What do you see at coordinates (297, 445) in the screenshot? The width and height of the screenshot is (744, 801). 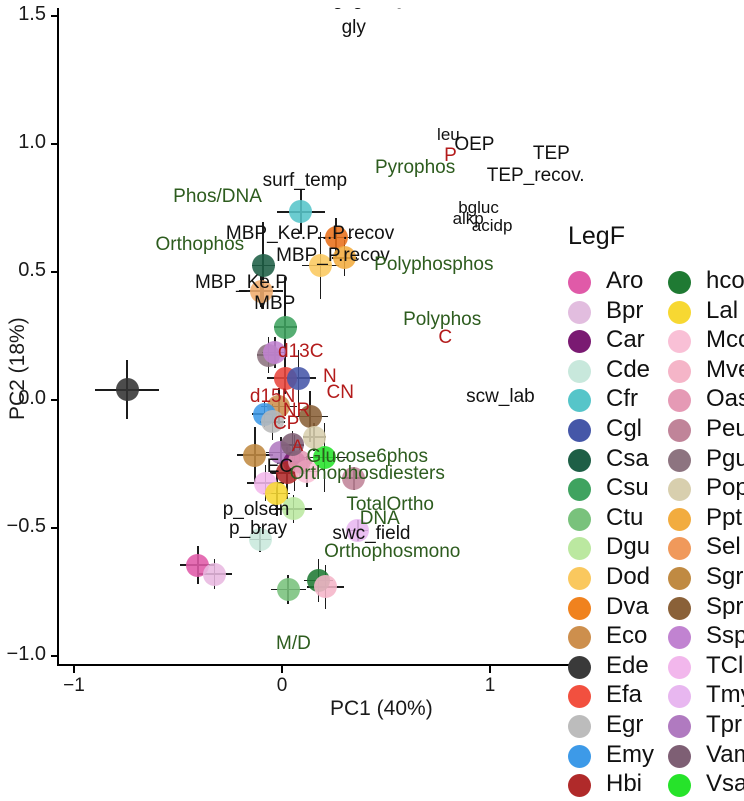 I see `variable-label: A` at bounding box center [297, 445].